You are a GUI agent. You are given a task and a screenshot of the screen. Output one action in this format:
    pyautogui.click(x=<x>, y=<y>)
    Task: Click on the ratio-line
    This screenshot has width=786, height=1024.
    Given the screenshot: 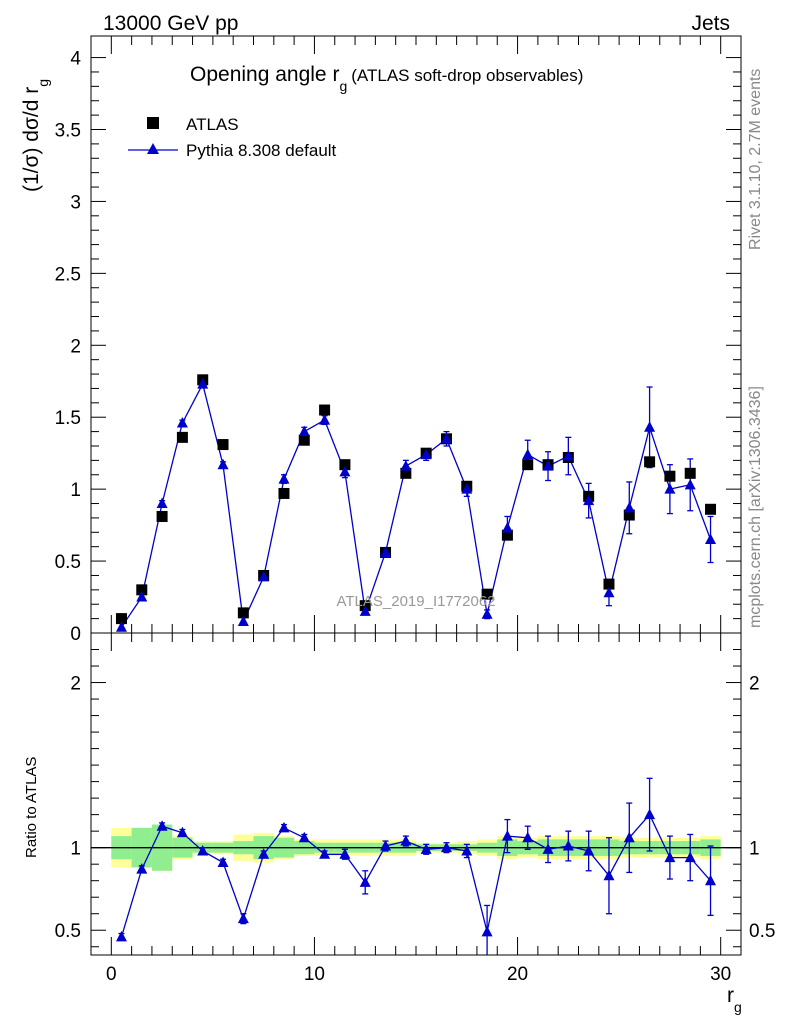 What is the action you would take?
    pyautogui.click(x=415, y=875)
    